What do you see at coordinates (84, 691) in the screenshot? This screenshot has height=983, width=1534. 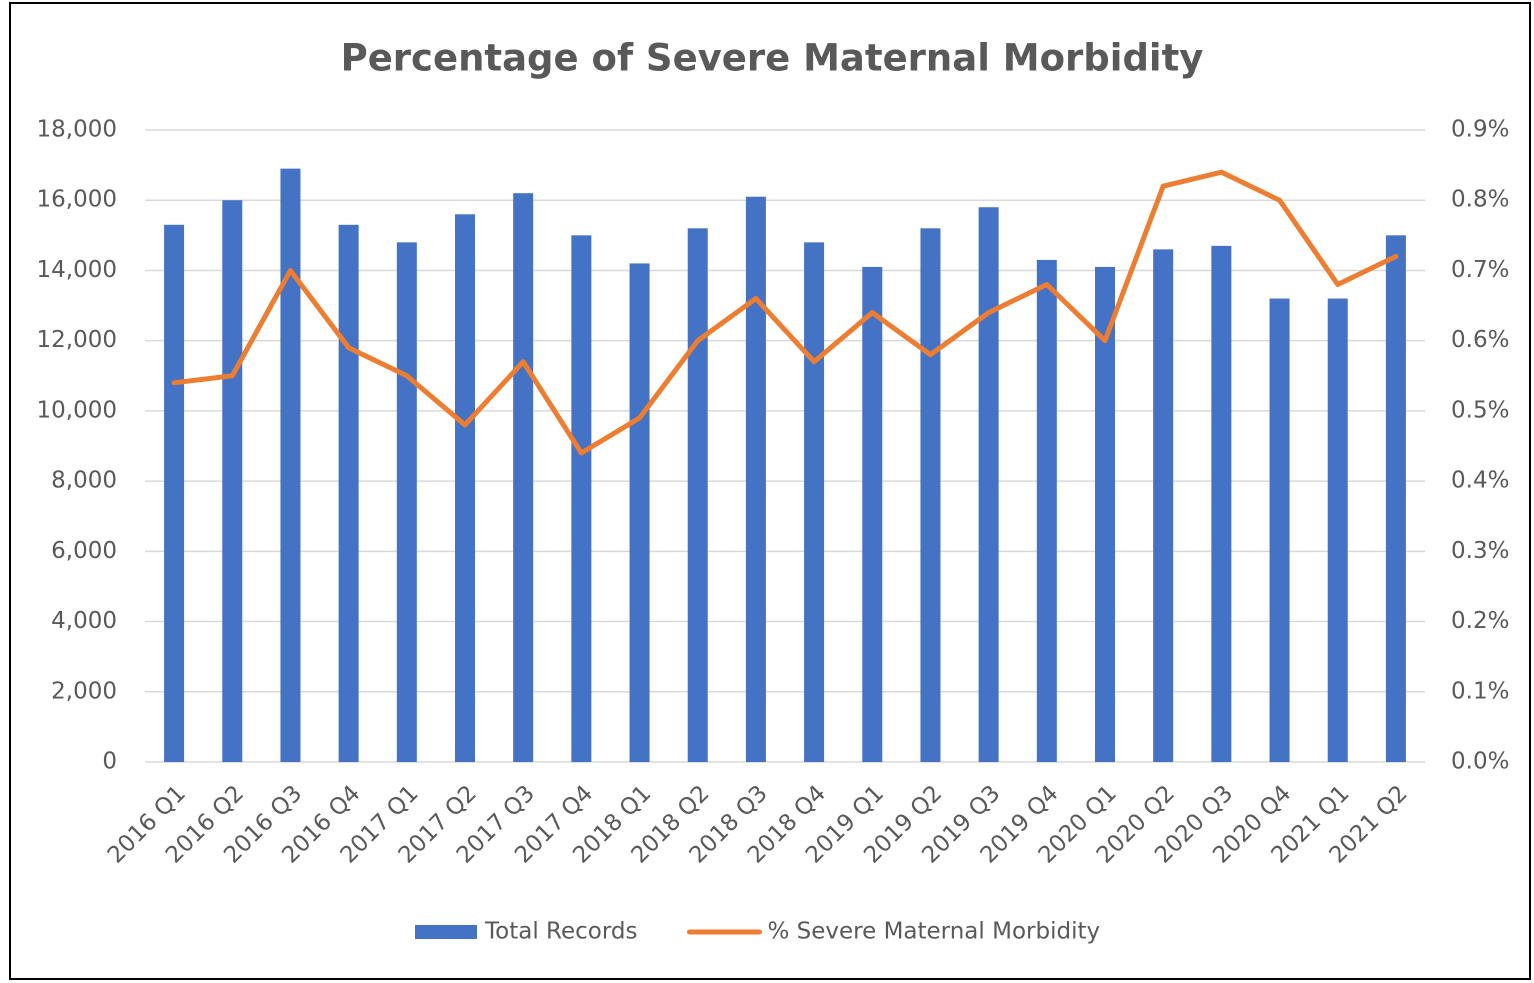 I see `y-tick-label: 2,000` at bounding box center [84, 691].